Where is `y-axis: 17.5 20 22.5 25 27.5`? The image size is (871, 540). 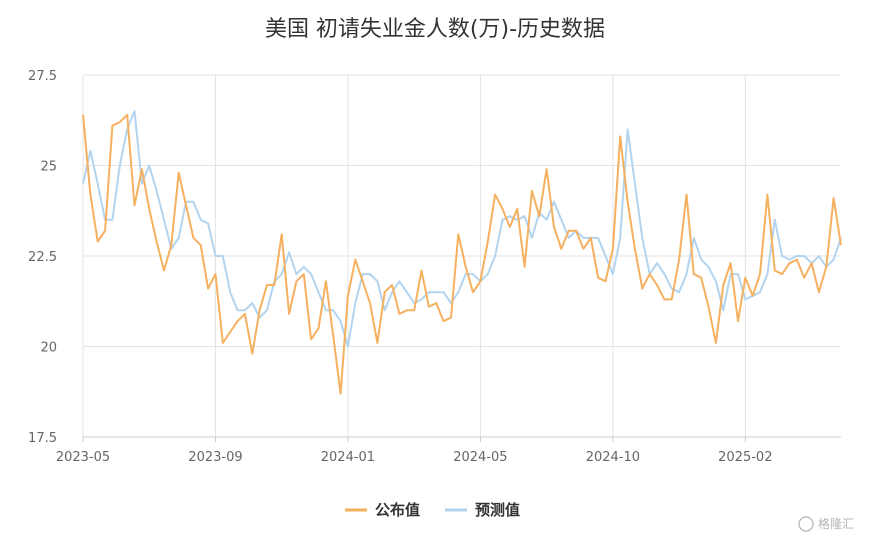
y-axis: 17.5 20 22.5 25 27.5 is located at coordinates (42, 257).